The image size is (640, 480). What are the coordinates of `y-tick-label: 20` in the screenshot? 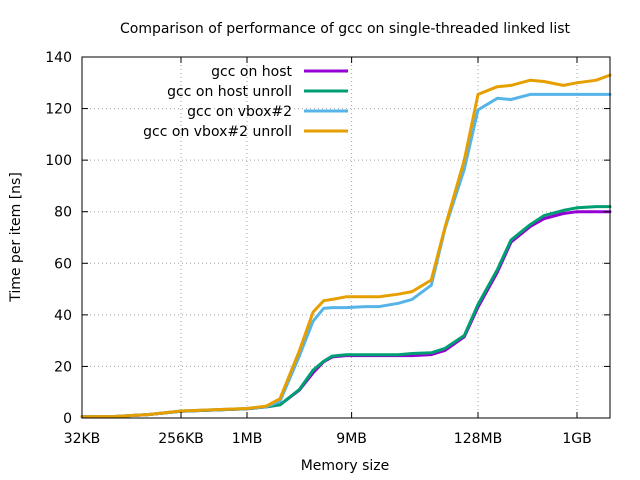 It's located at (63, 367).